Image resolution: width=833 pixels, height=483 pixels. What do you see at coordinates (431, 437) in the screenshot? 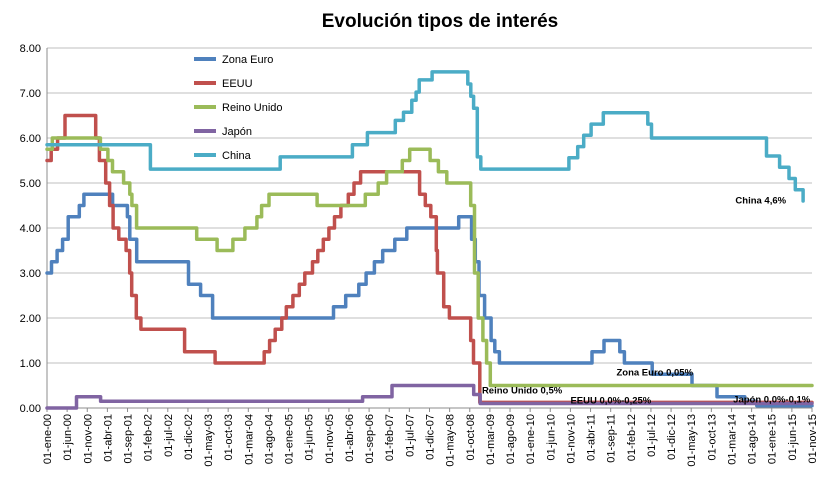
I see `x-tick-label: 01-dic-07` at bounding box center [431, 437].